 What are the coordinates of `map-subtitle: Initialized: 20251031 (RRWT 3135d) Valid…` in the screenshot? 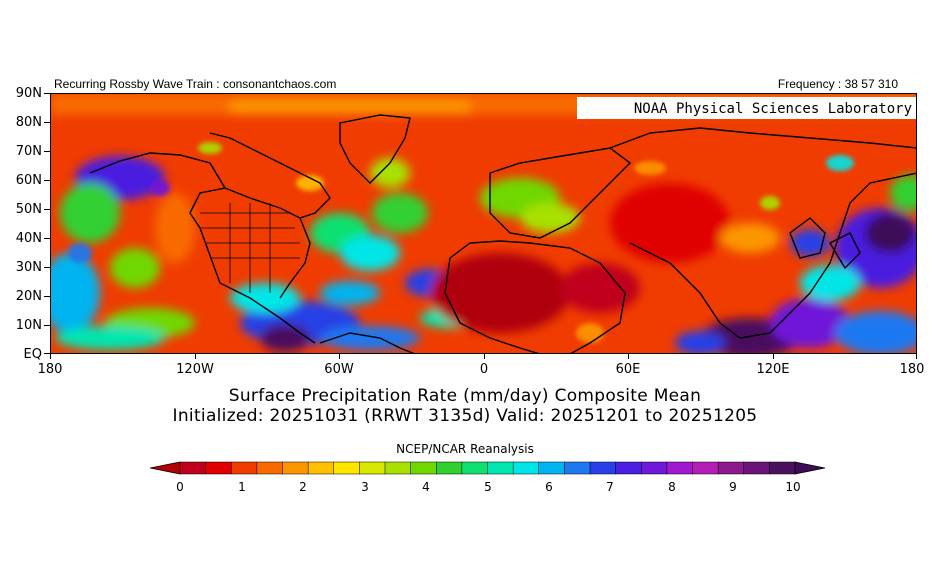 It's located at (465, 416).